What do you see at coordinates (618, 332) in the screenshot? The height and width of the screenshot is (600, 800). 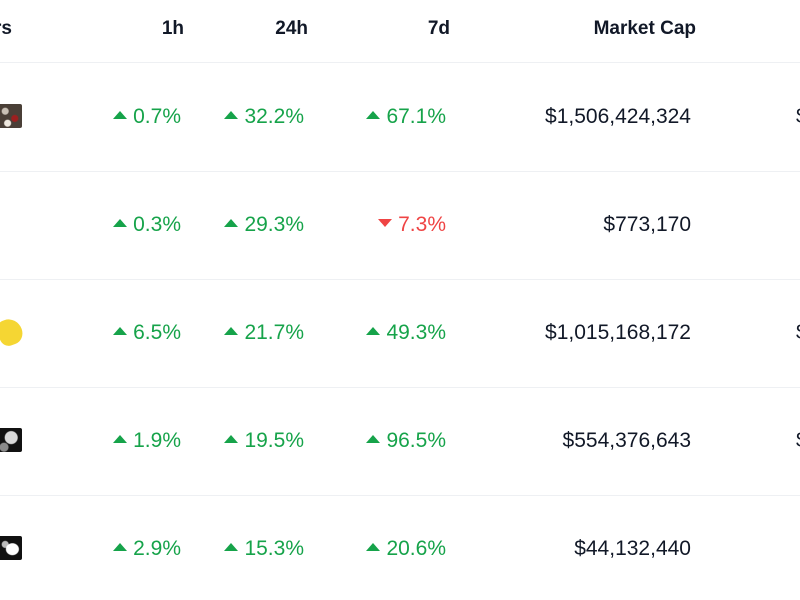 I see `market-cap-value: $1,015,168,172` at bounding box center [618, 332].